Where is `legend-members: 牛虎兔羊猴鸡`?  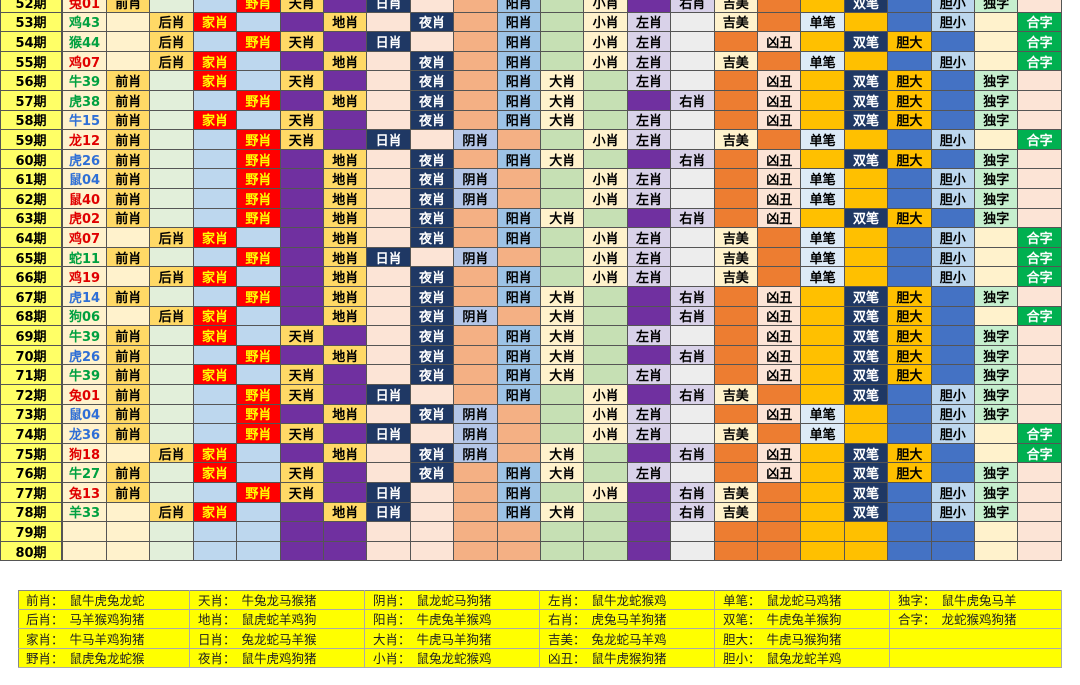
legend-members: 牛虎兔羊猴鸡 is located at coordinates (454, 620).